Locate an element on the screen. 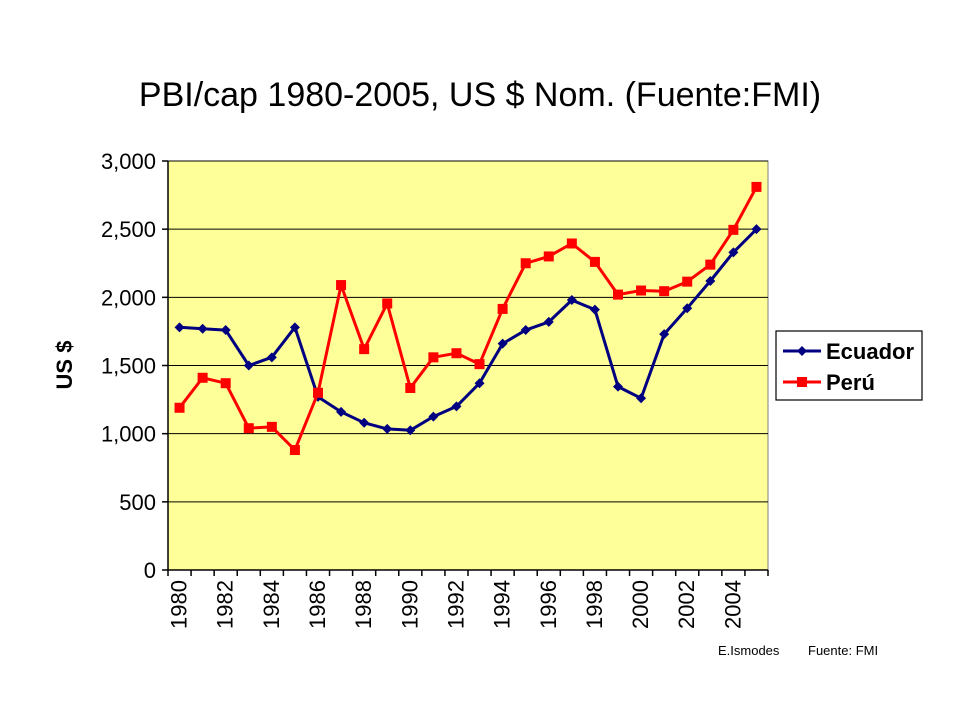  y-axis-label: US $ is located at coordinates (64, 365).